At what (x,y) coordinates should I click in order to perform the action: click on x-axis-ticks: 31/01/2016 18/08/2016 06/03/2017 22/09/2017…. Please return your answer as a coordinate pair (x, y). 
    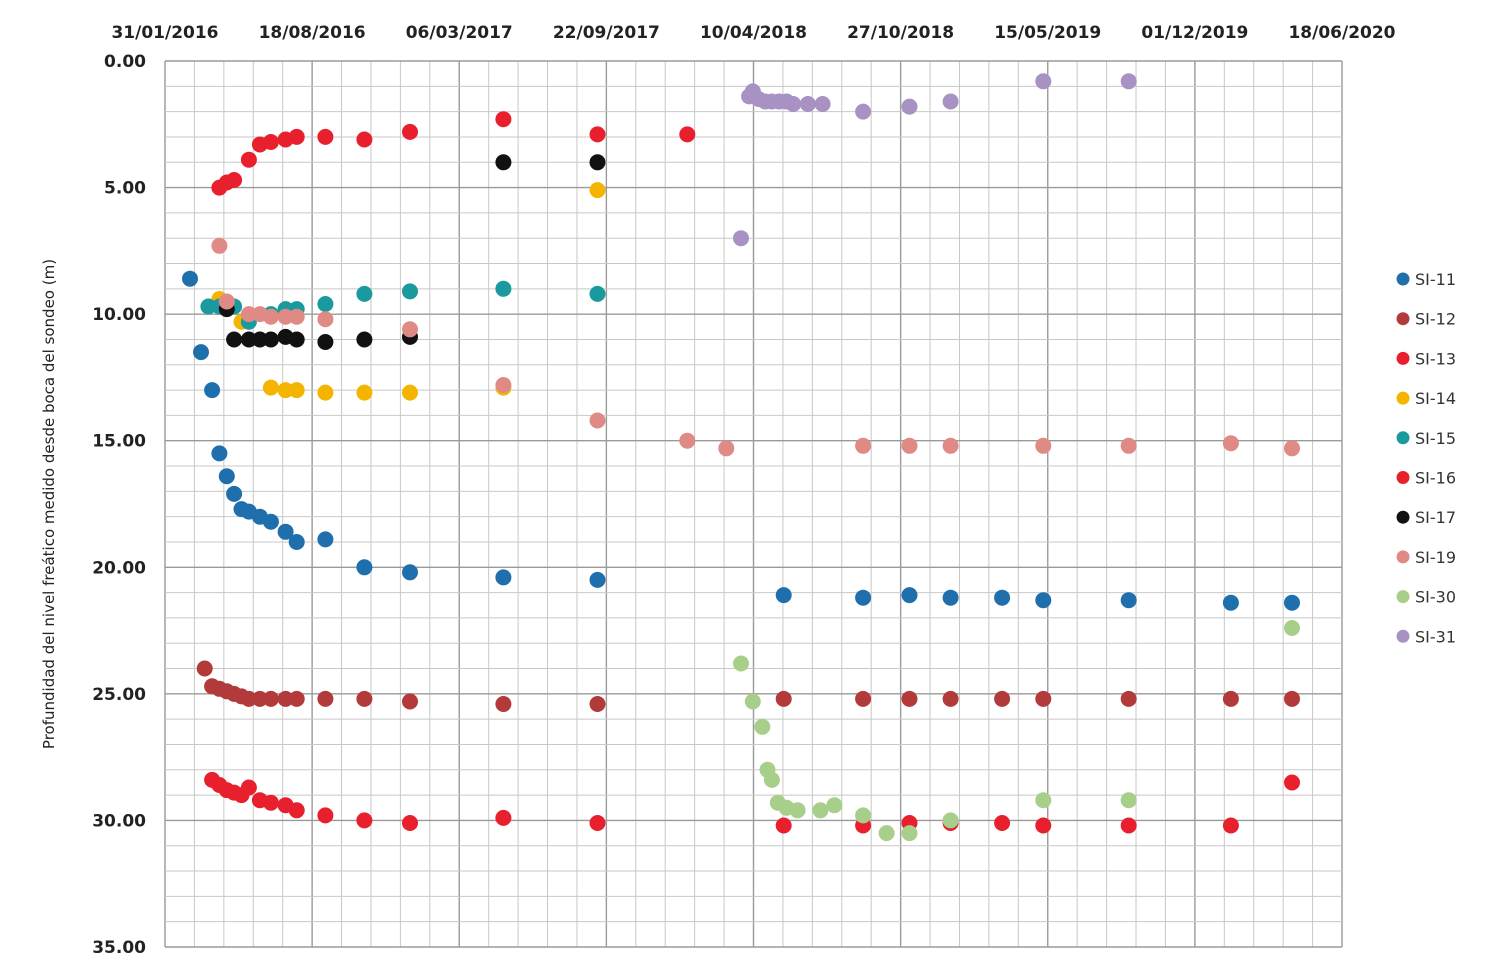
    Looking at the image, I should click on (753, 33).